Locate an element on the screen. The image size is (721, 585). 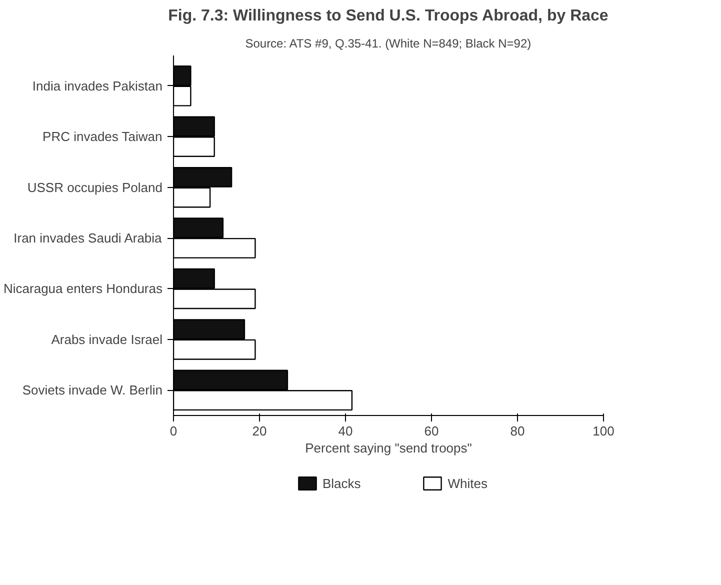
x-tick-label: 80 is located at coordinates (517, 431).